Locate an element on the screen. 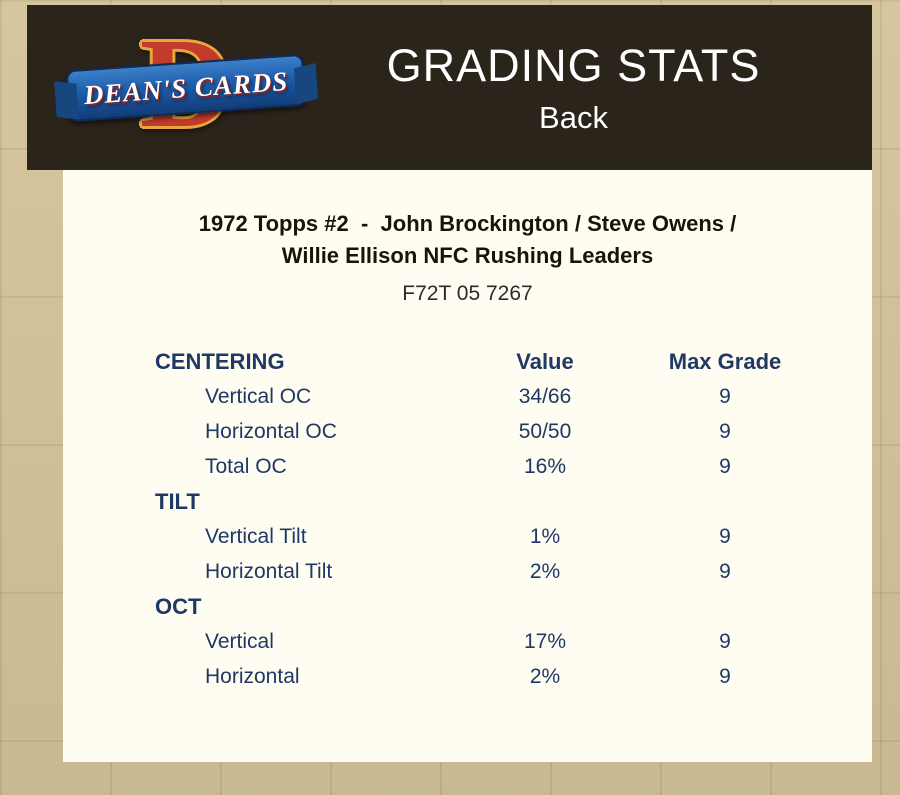 The image size is (900, 795). section-label: TILT is located at coordinates (177, 501).